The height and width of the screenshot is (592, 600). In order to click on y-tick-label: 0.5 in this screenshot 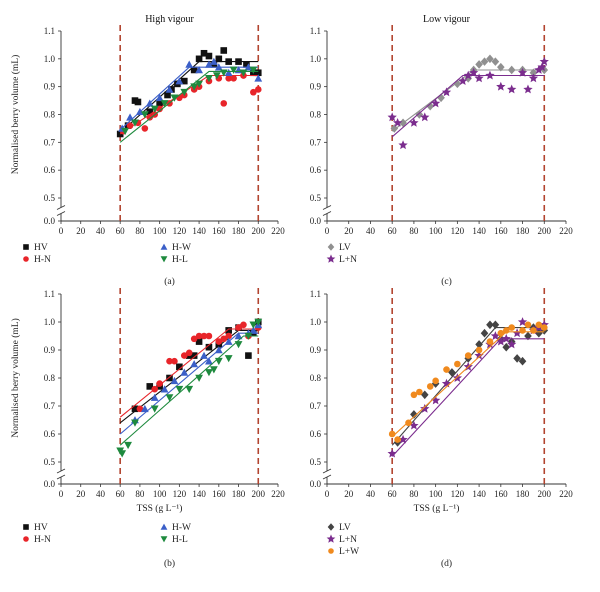, I will do `click(50, 462)`.